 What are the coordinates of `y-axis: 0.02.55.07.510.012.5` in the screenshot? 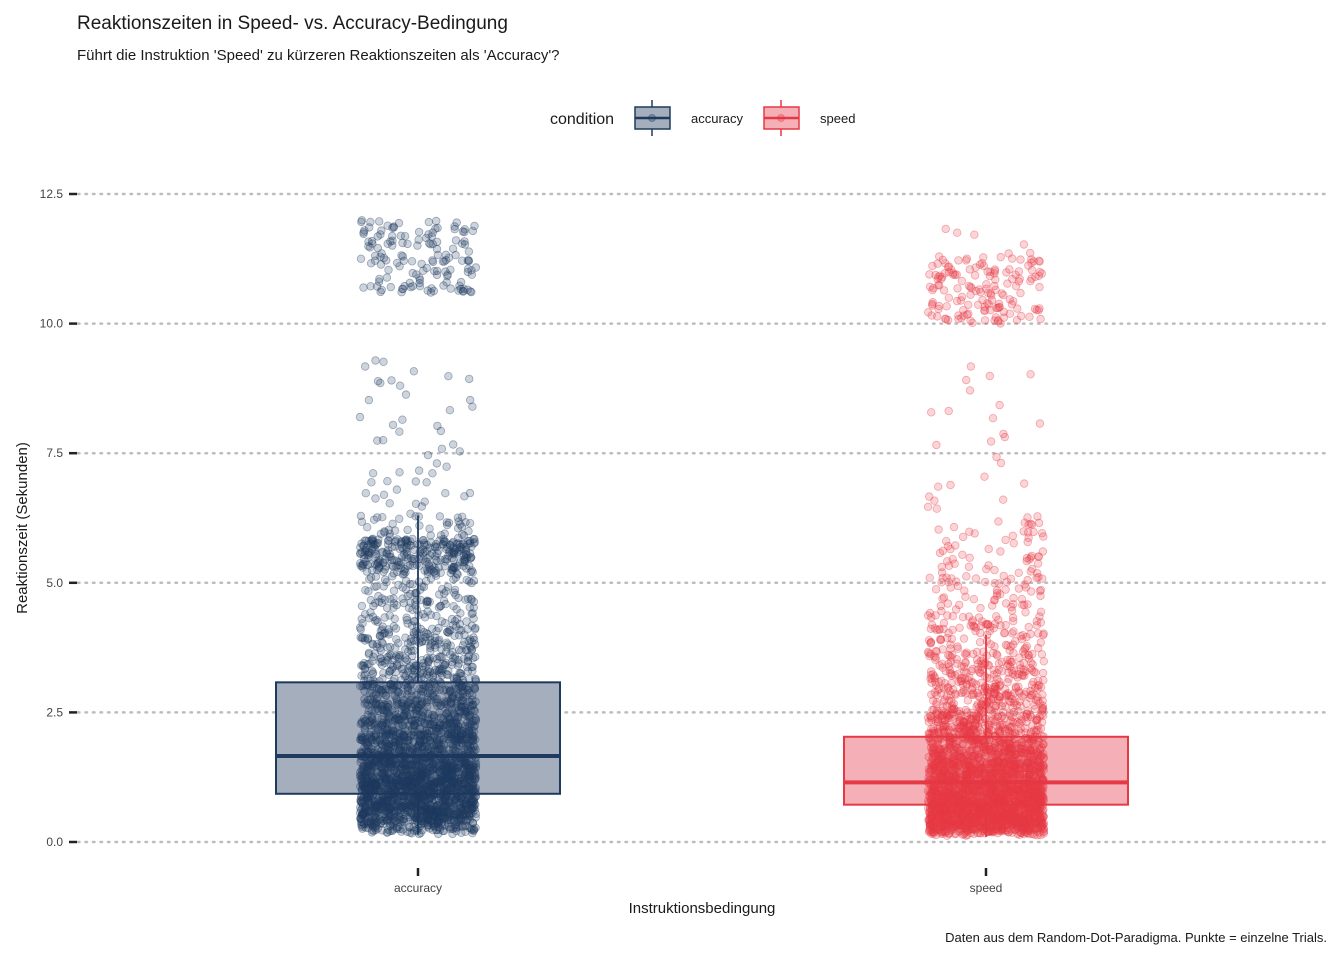 It's located at (58, 518).